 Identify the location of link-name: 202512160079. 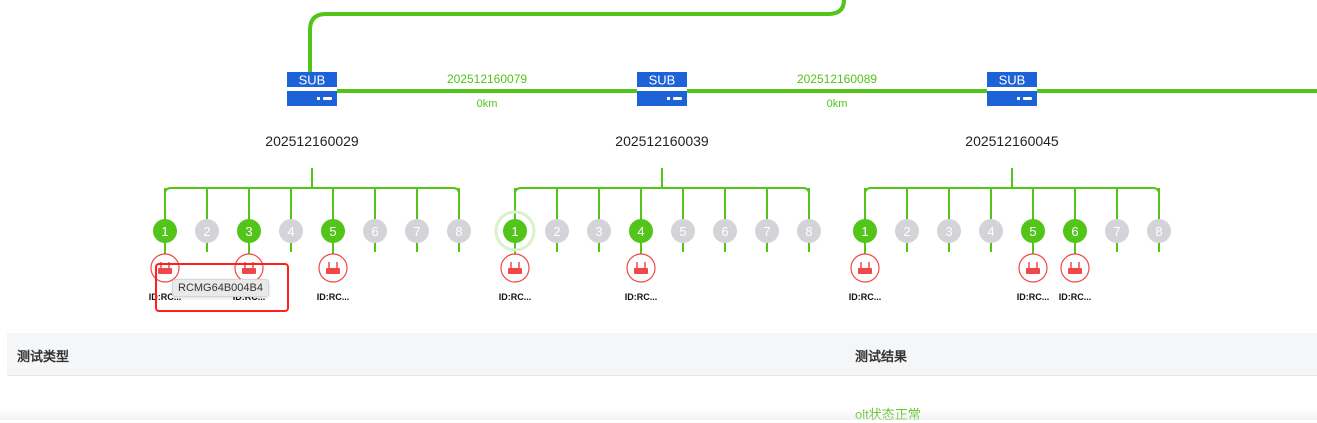
(487, 79).